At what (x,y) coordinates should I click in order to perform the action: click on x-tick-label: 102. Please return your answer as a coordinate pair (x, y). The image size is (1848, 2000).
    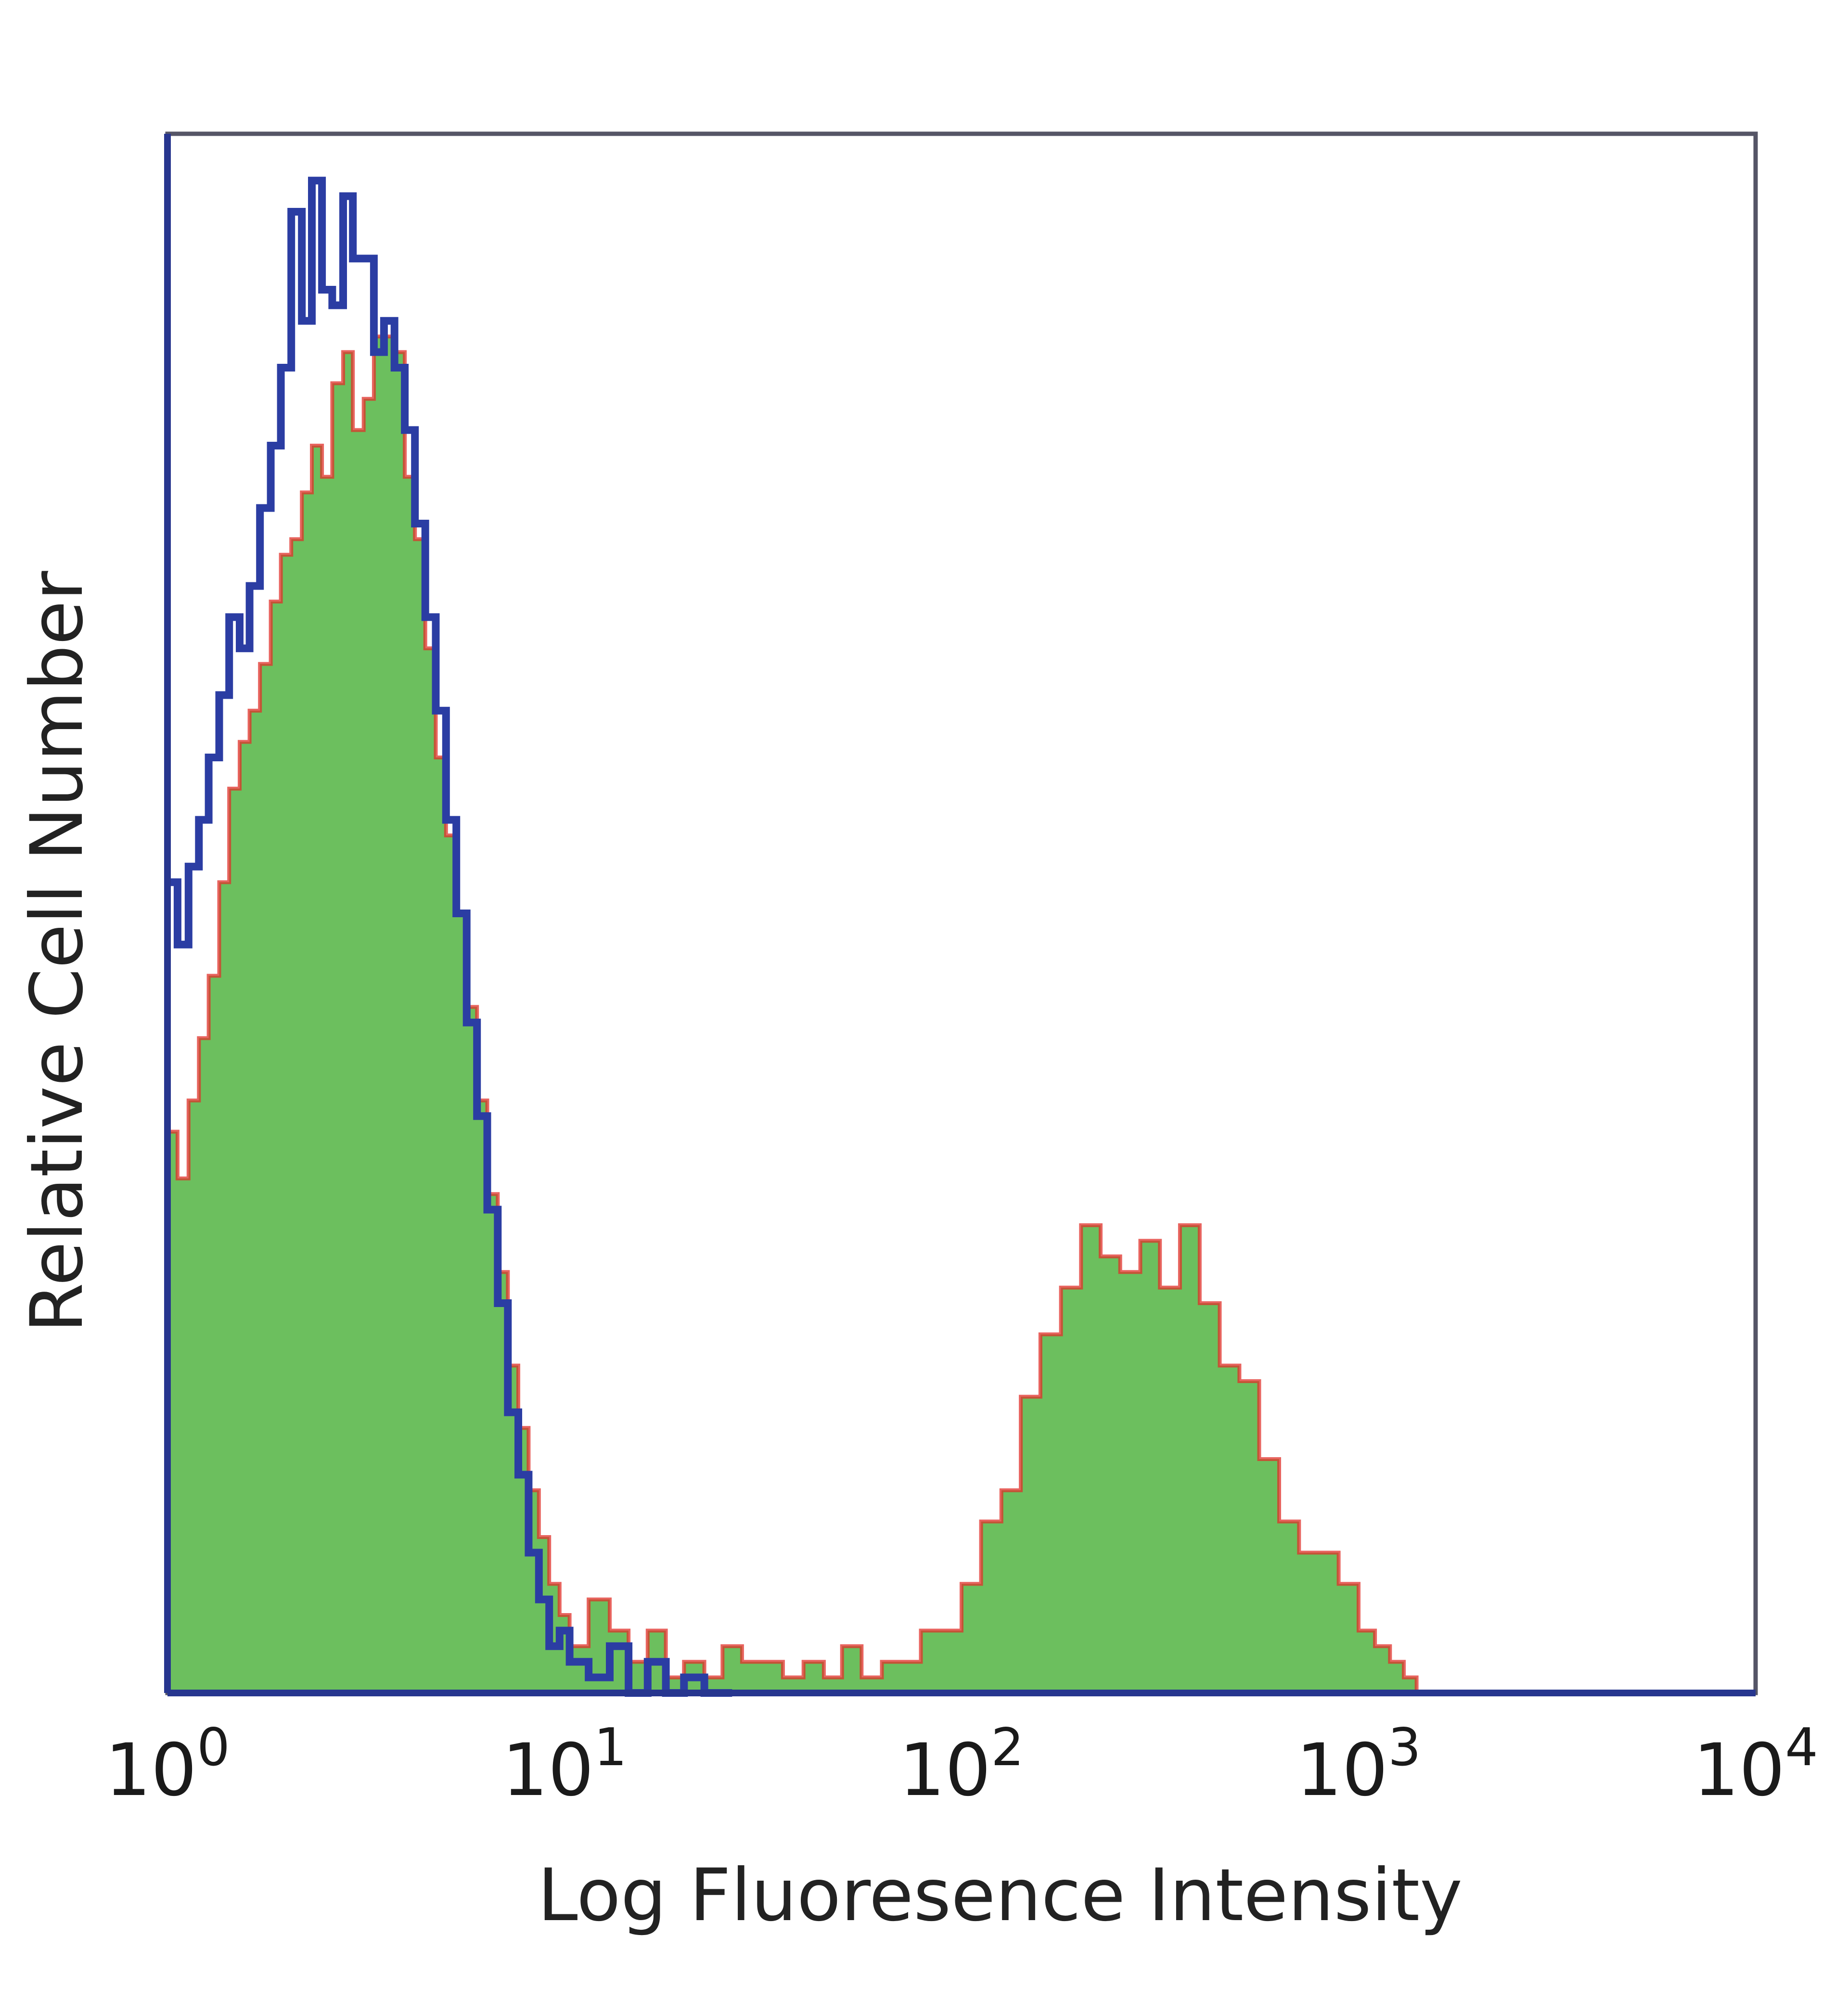
    Looking at the image, I should click on (961, 1765).